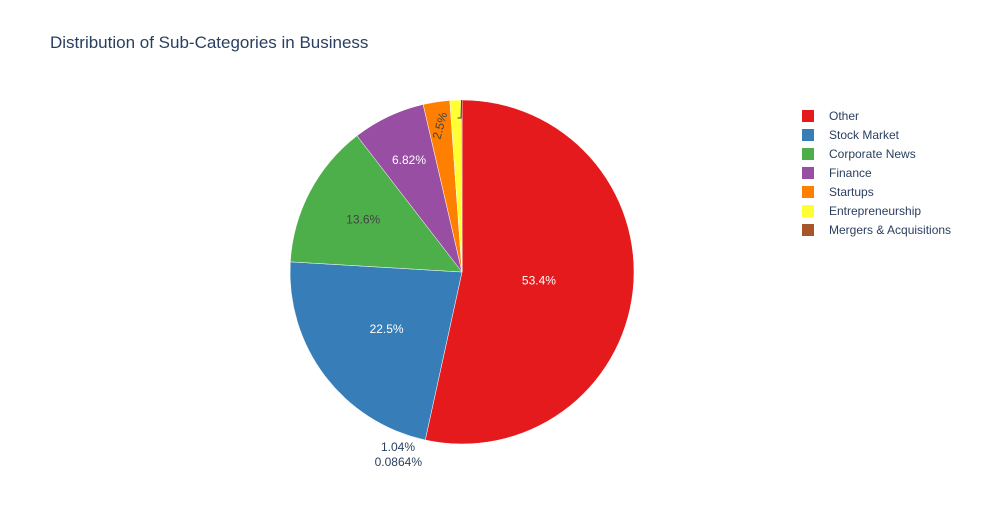  Describe the element at coordinates (409, 160) in the screenshot. I see `pie-label-finance: 6.82%` at that location.